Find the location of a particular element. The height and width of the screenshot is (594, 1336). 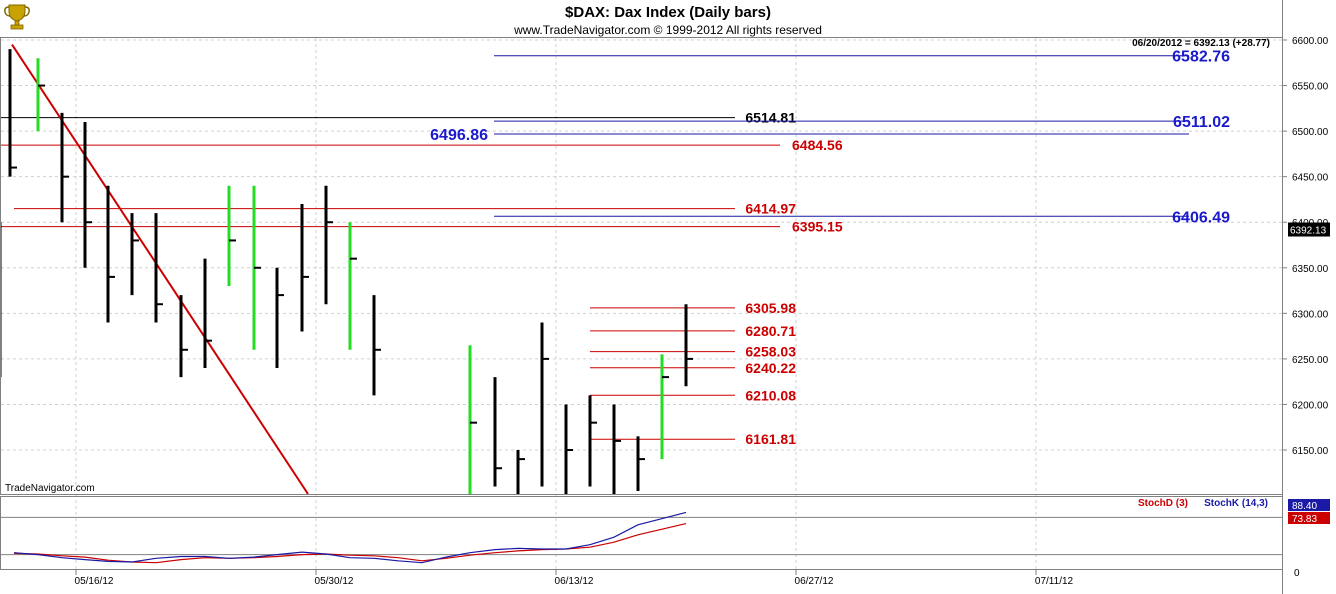

chart-title: $DAX: Dax Index (Daily bars) is located at coordinates (668, 12).